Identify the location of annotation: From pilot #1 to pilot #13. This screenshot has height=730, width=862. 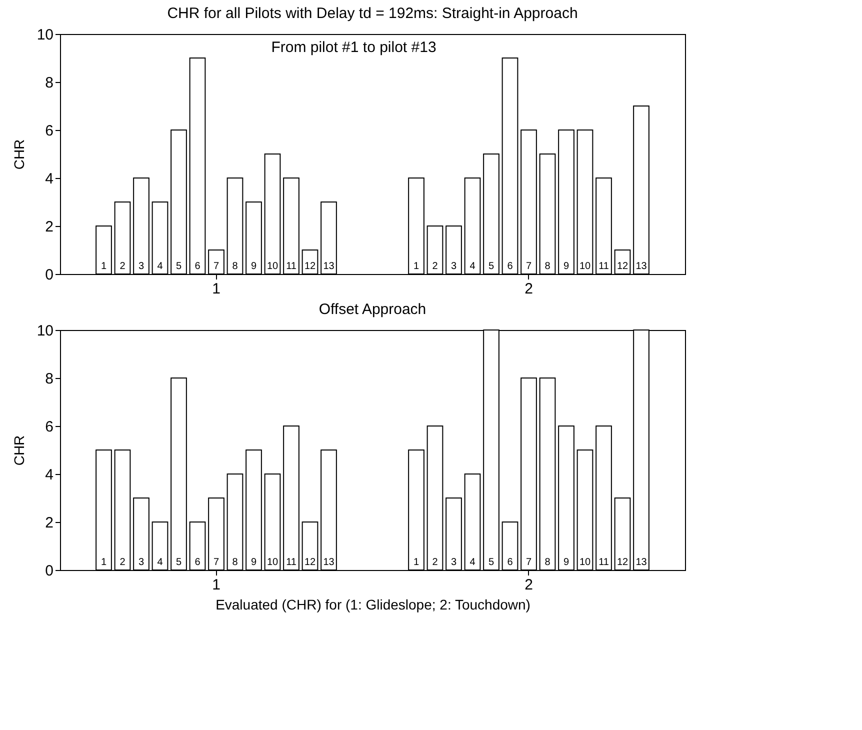
(353, 47).